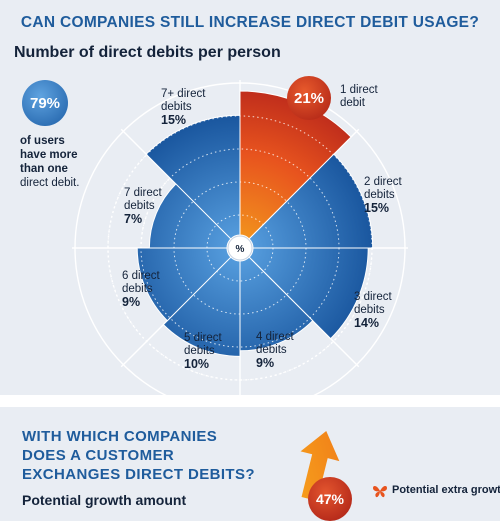 The width and height of the screenshot is (500, 521). I want to click on segment-label-6: 6 direct debits 9%, so click(141, 290).